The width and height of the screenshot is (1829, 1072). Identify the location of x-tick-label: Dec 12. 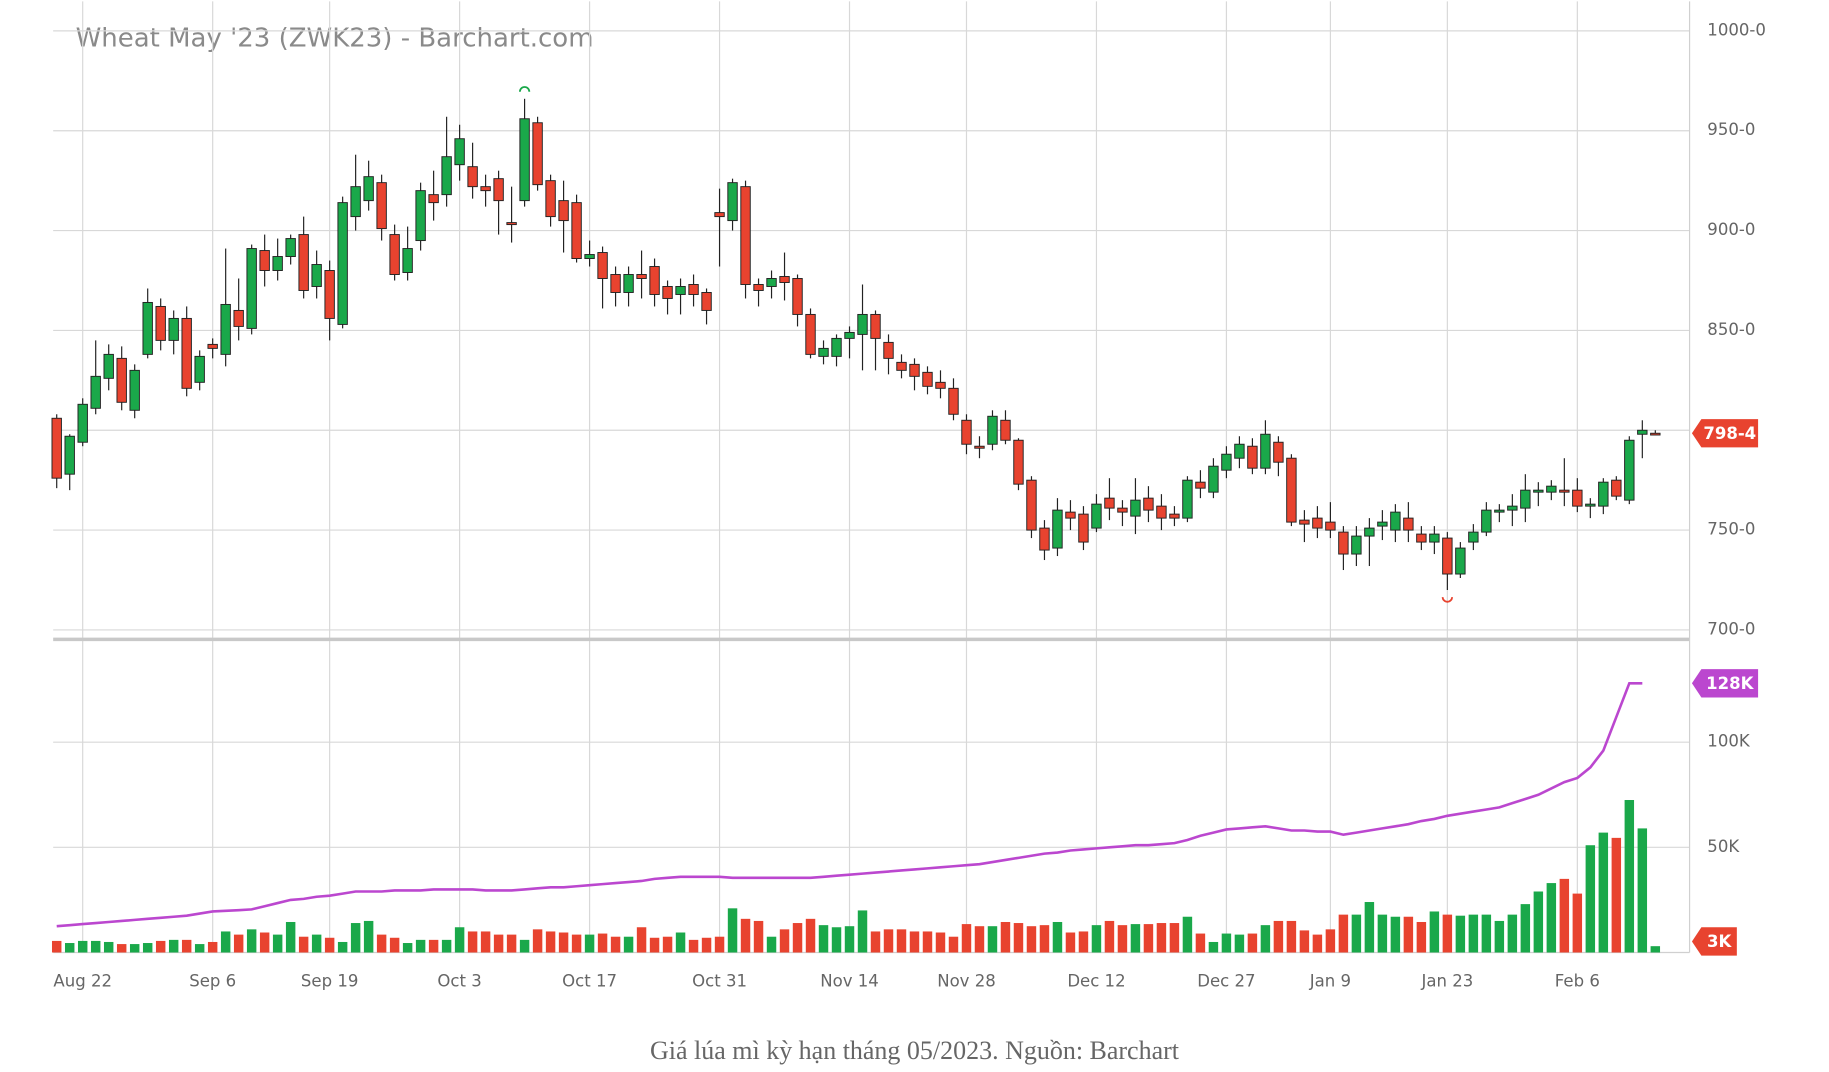
(1096, 981).